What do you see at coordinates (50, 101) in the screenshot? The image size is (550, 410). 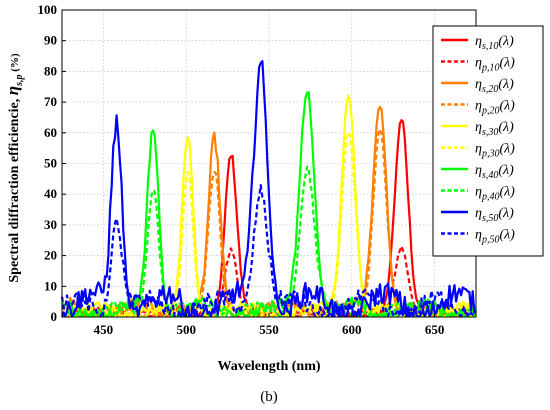 I see `y-tick-label: 70` at bounding box center [50, 101].